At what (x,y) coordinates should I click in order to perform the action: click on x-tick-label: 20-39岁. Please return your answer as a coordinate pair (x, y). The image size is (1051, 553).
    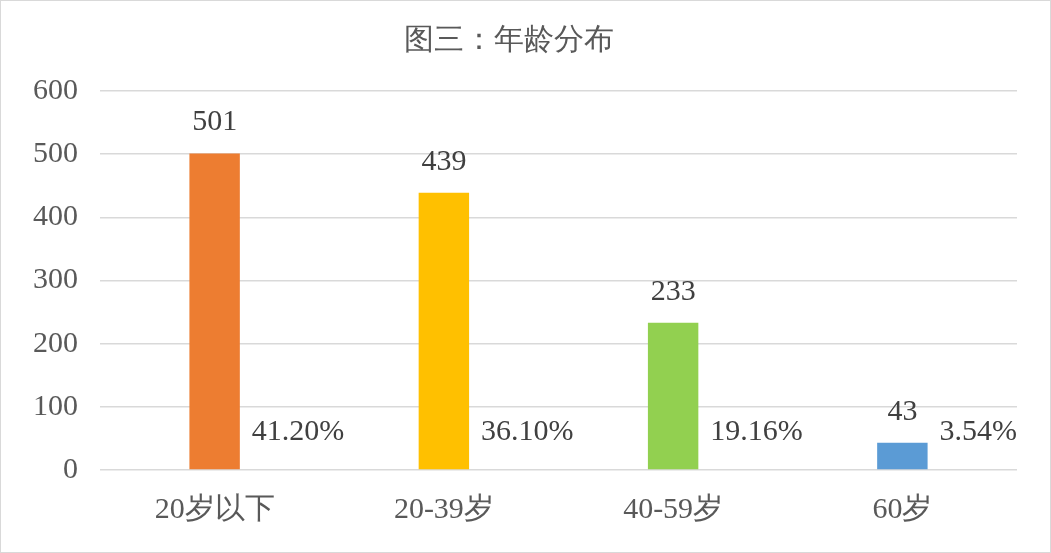
    Looking at the image, I should click on (443, 507).